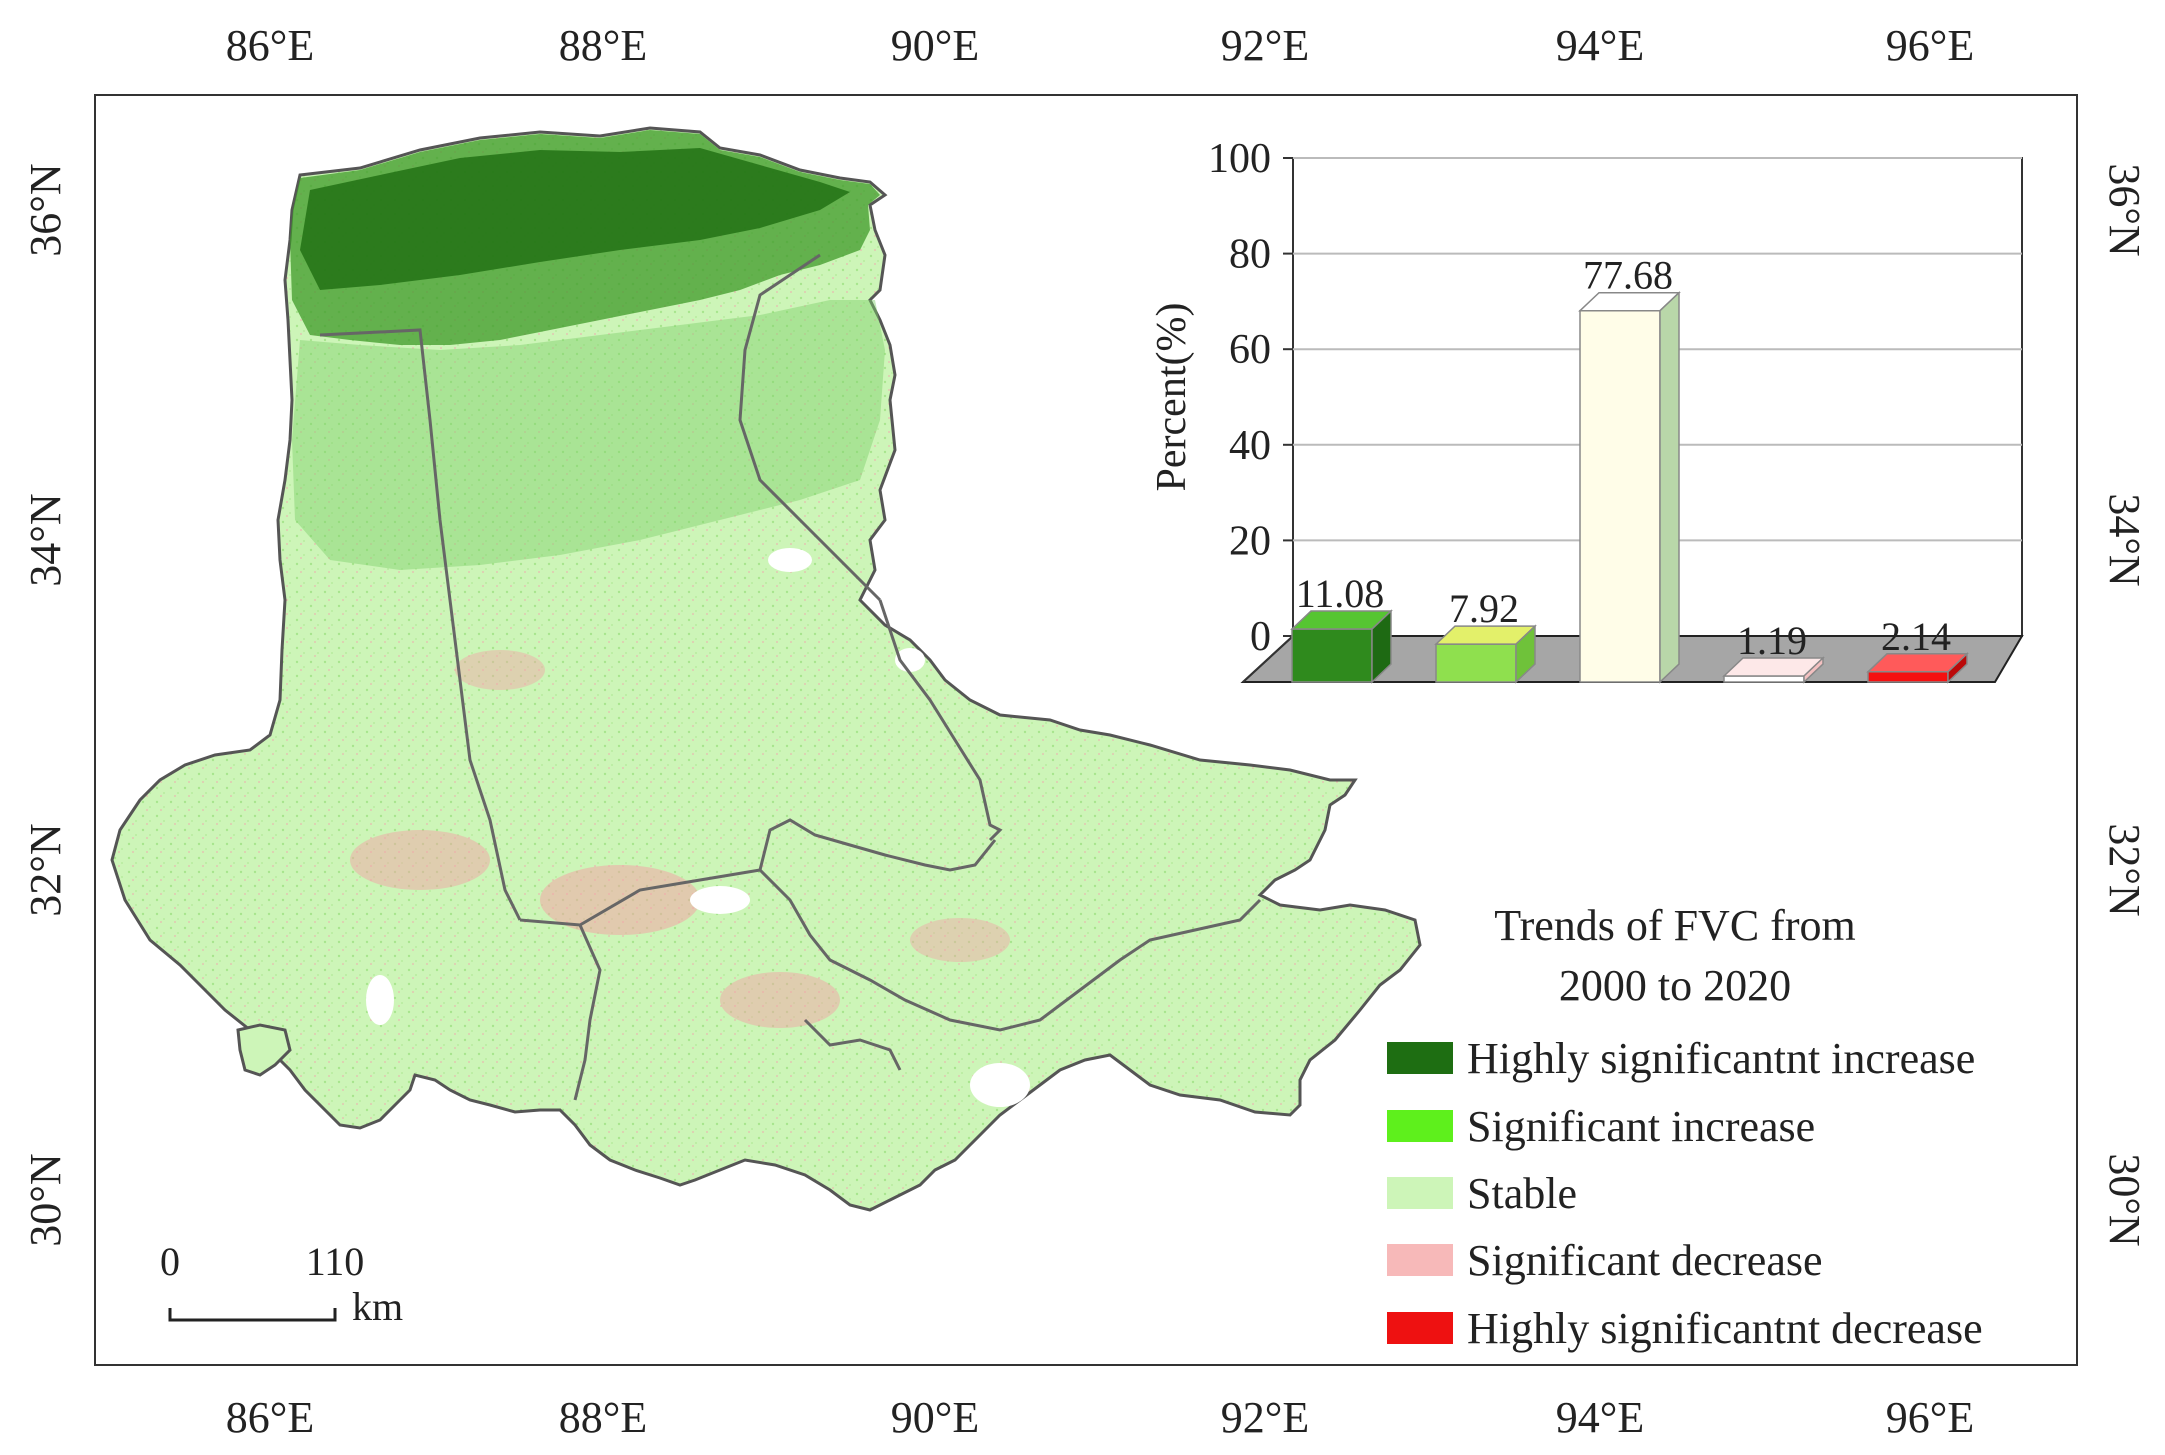 The height and width of the screenshot is (1455, 2165). I want to click on chart-side-edge, so click(1268, 659).